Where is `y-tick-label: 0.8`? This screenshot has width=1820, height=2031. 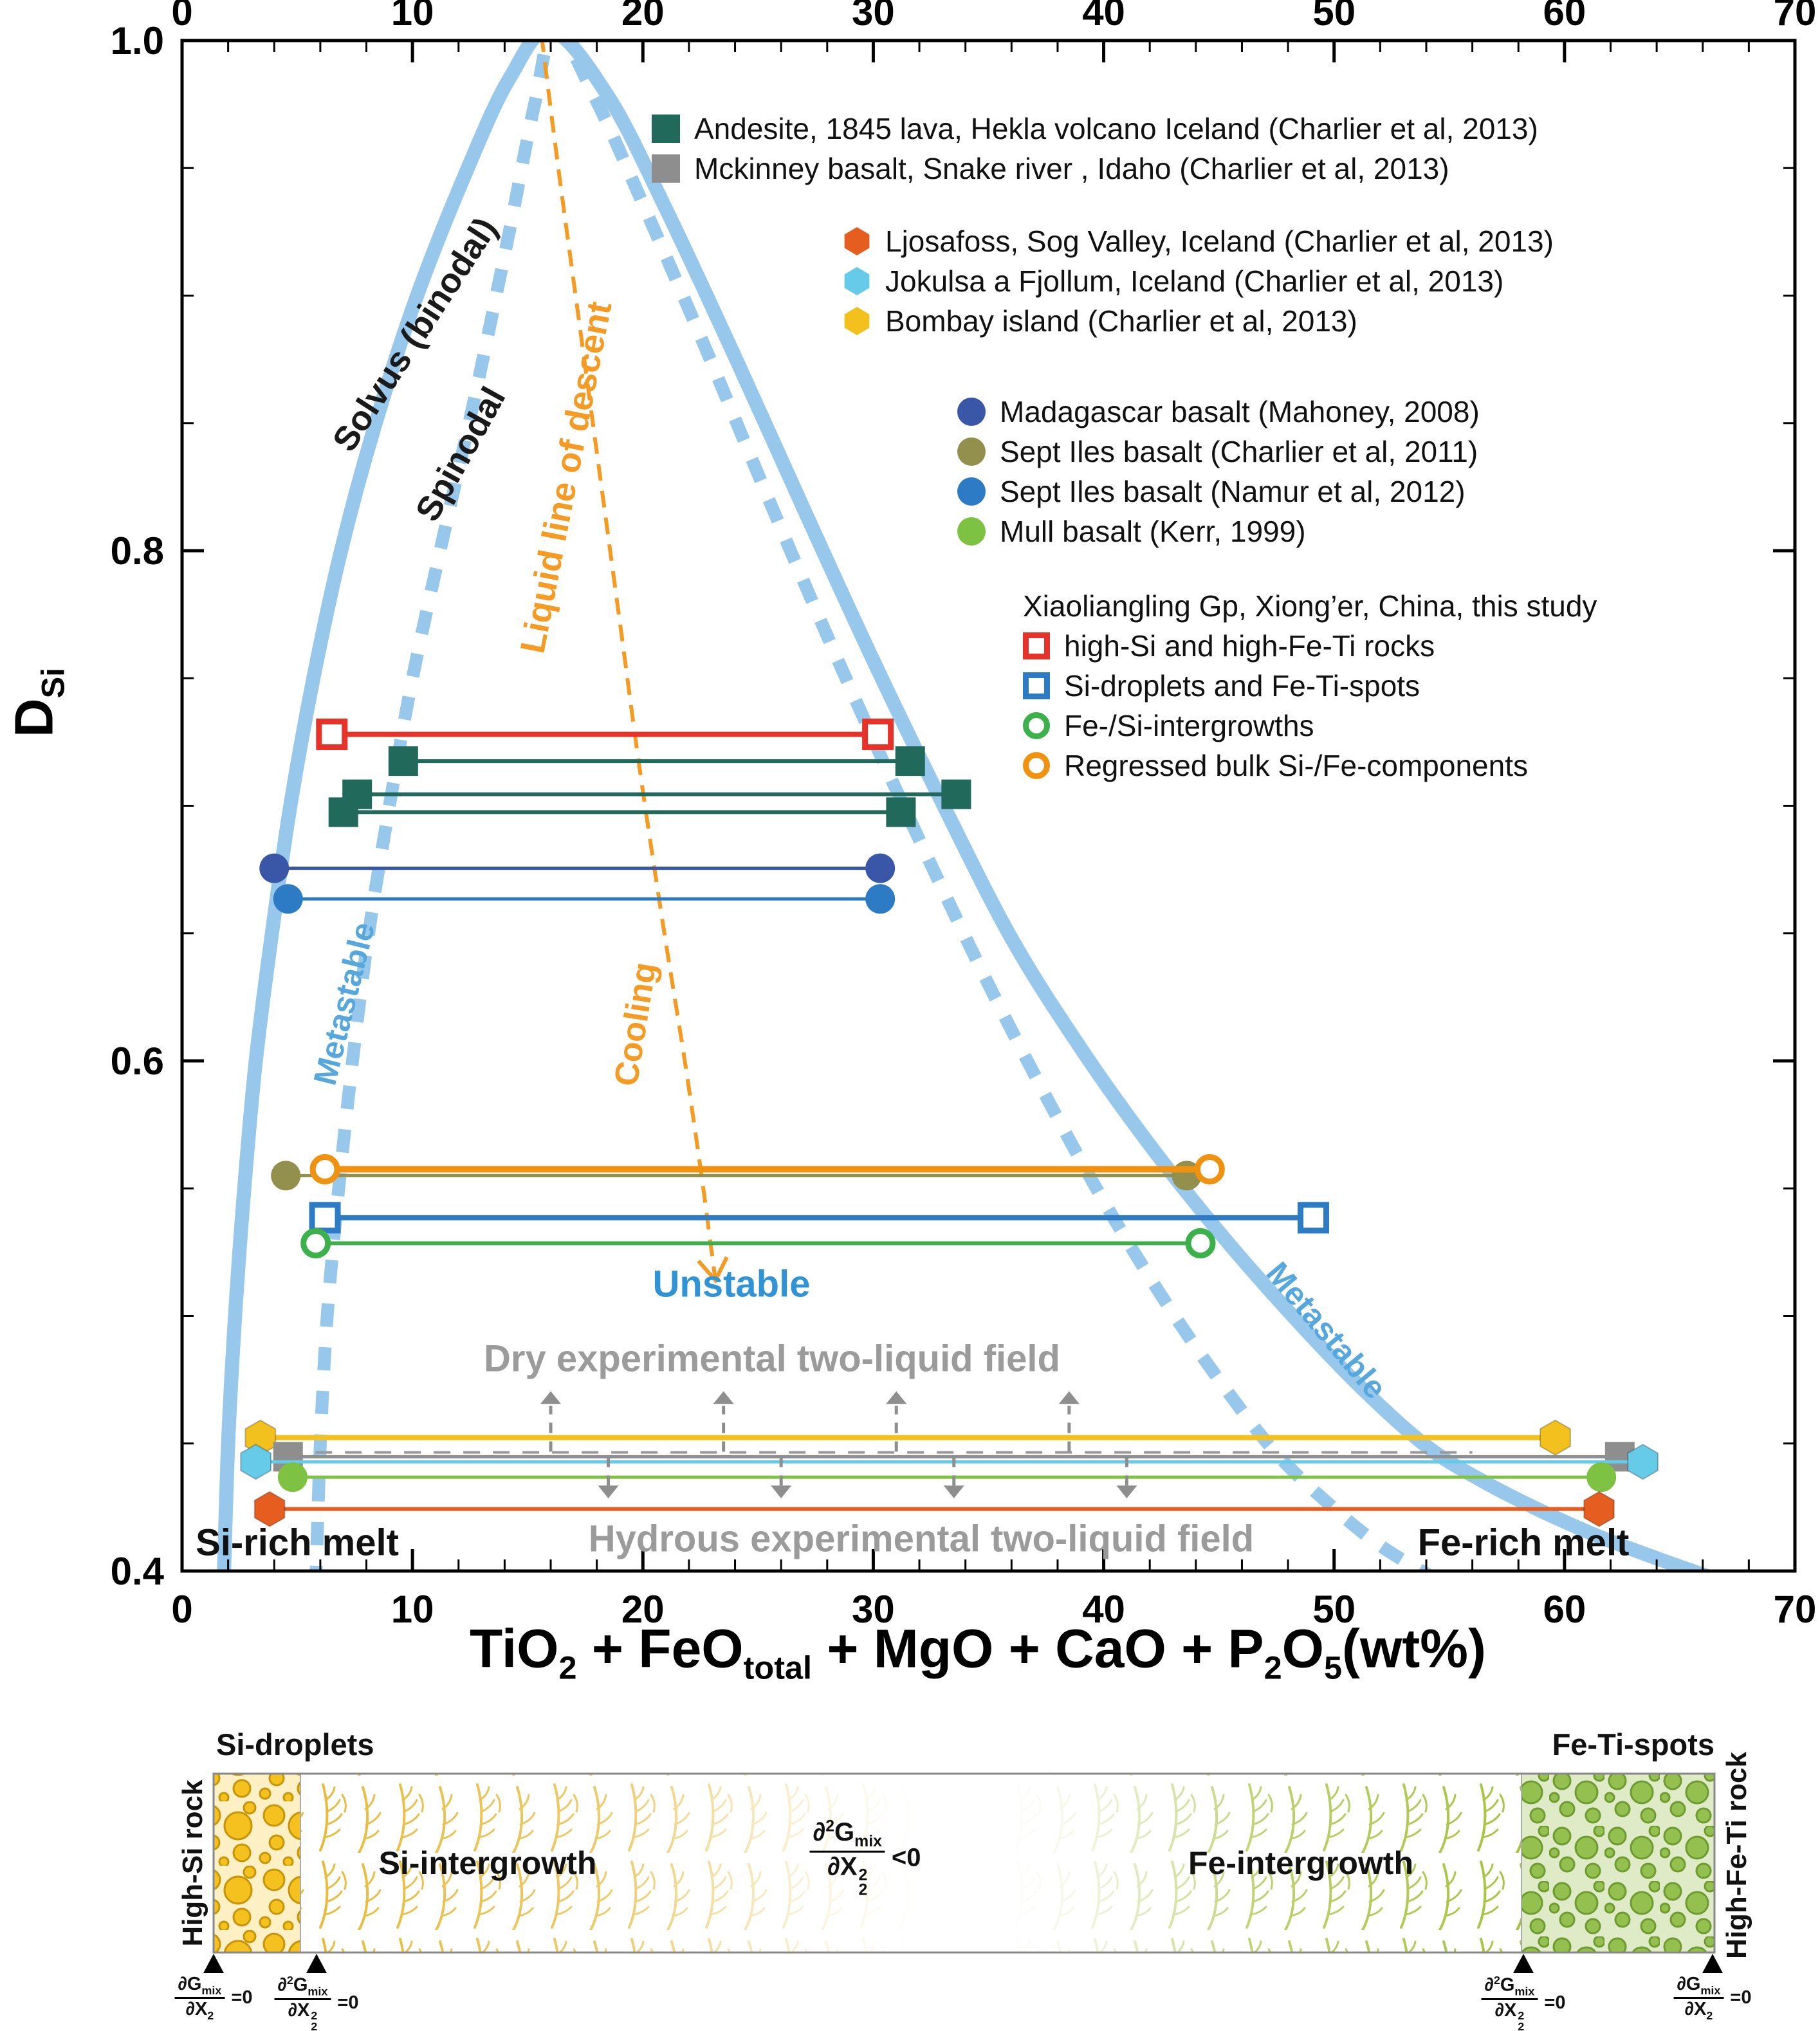
y-tick-label: 0.8 is located at coordinates (137, 551).